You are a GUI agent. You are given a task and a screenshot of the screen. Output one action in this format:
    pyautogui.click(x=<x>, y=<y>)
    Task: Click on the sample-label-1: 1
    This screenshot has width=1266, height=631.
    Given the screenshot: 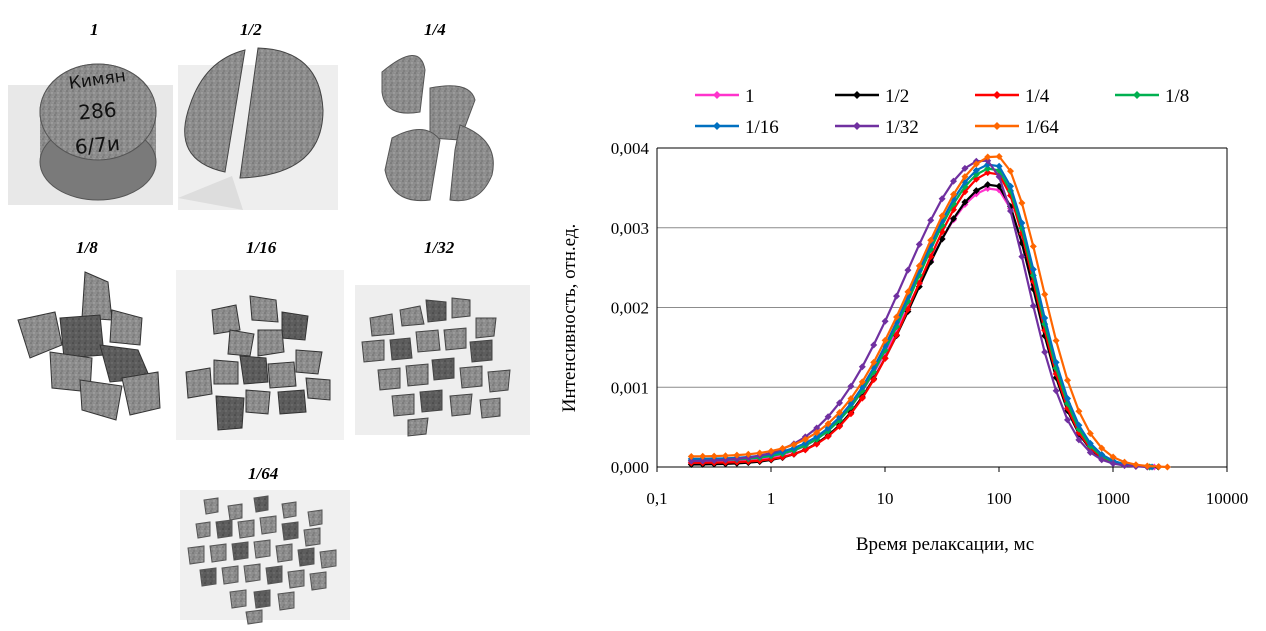 What is the action you would take?
    pyautogui.click(x=94, y=29)
    